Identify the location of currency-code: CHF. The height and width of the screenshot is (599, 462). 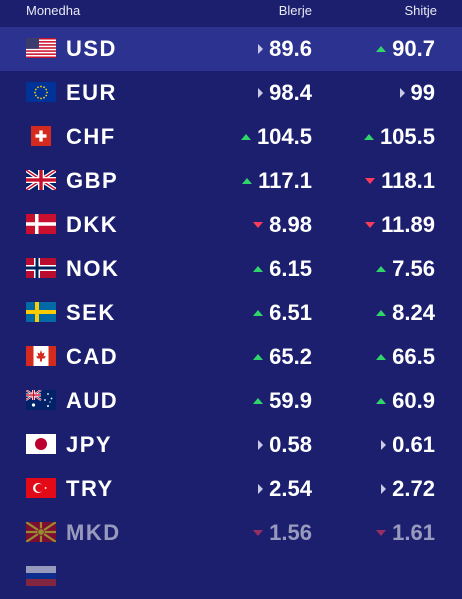
(91, 136).